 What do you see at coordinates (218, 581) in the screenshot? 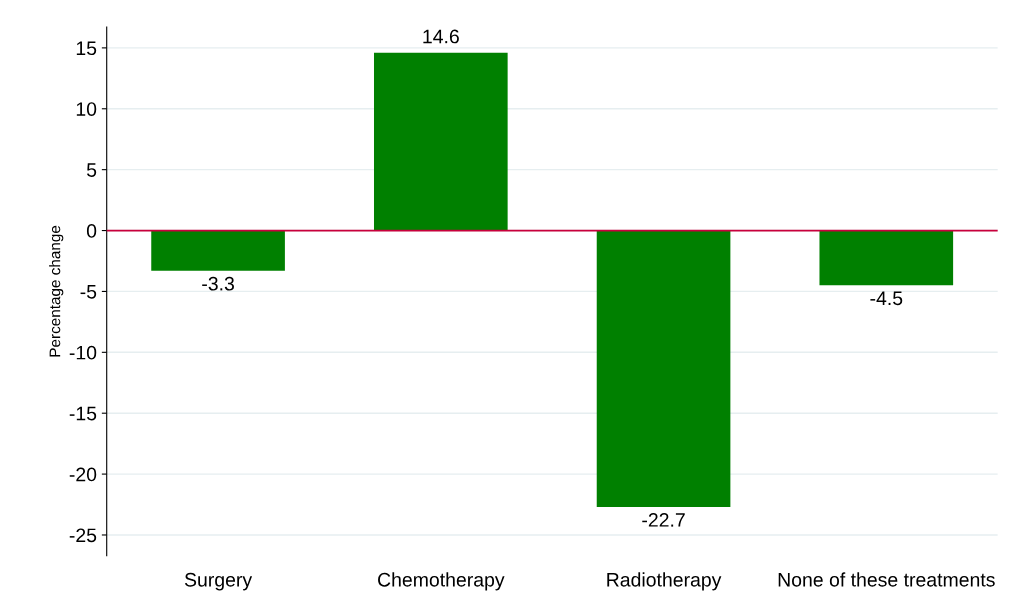
I see `x-tick-label: Surgery` at bounding box center [218, 581].